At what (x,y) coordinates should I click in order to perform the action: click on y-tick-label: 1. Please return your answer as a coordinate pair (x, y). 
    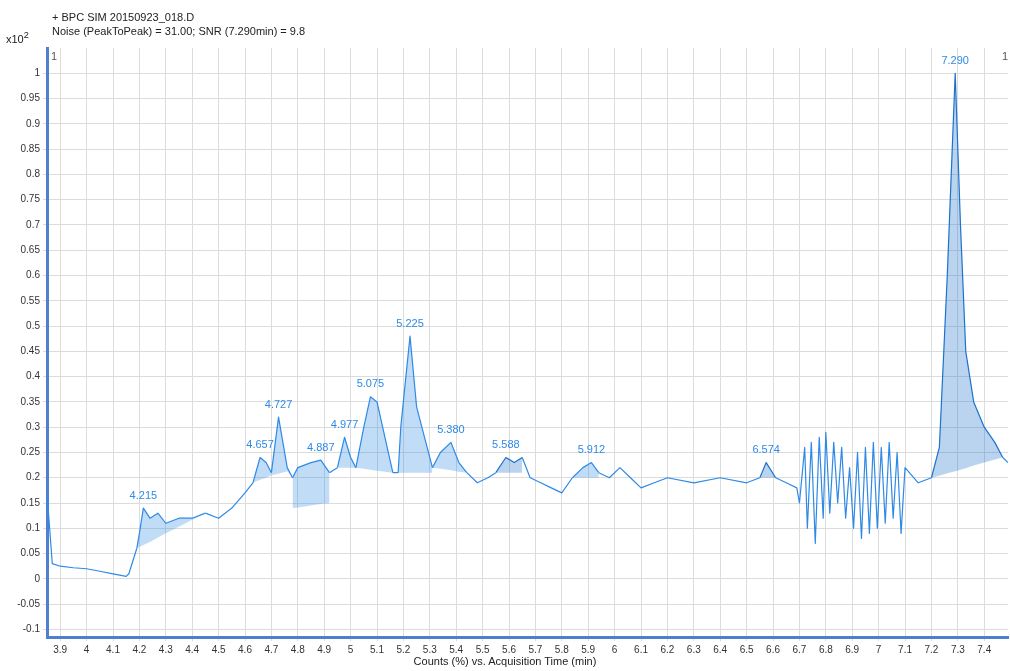
    Looking at the image, I should click on (37, 73).